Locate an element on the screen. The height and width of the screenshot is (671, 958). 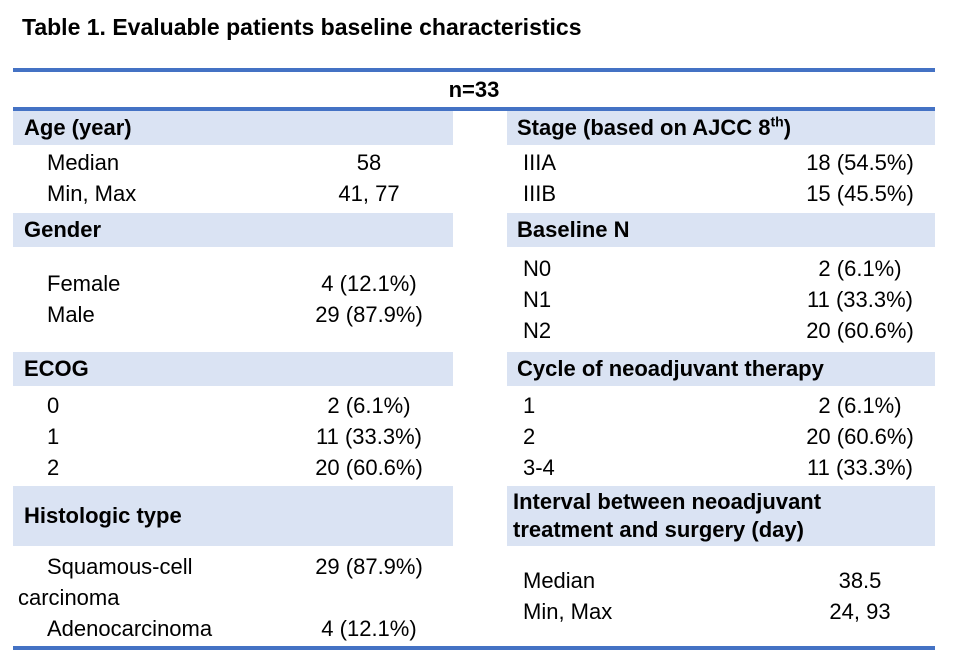
stage-header-end: ) is located at coordinates (787, 127).